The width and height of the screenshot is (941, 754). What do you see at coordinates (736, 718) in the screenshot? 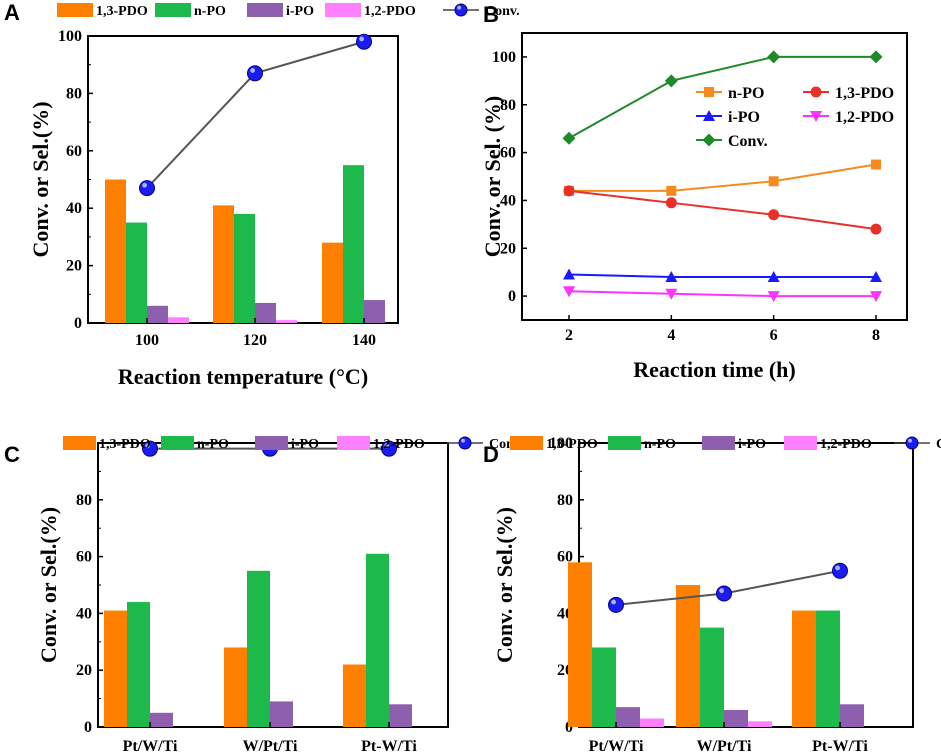
I see `bar-i-po-w-pt-ti` at bounding box center [736, 718].